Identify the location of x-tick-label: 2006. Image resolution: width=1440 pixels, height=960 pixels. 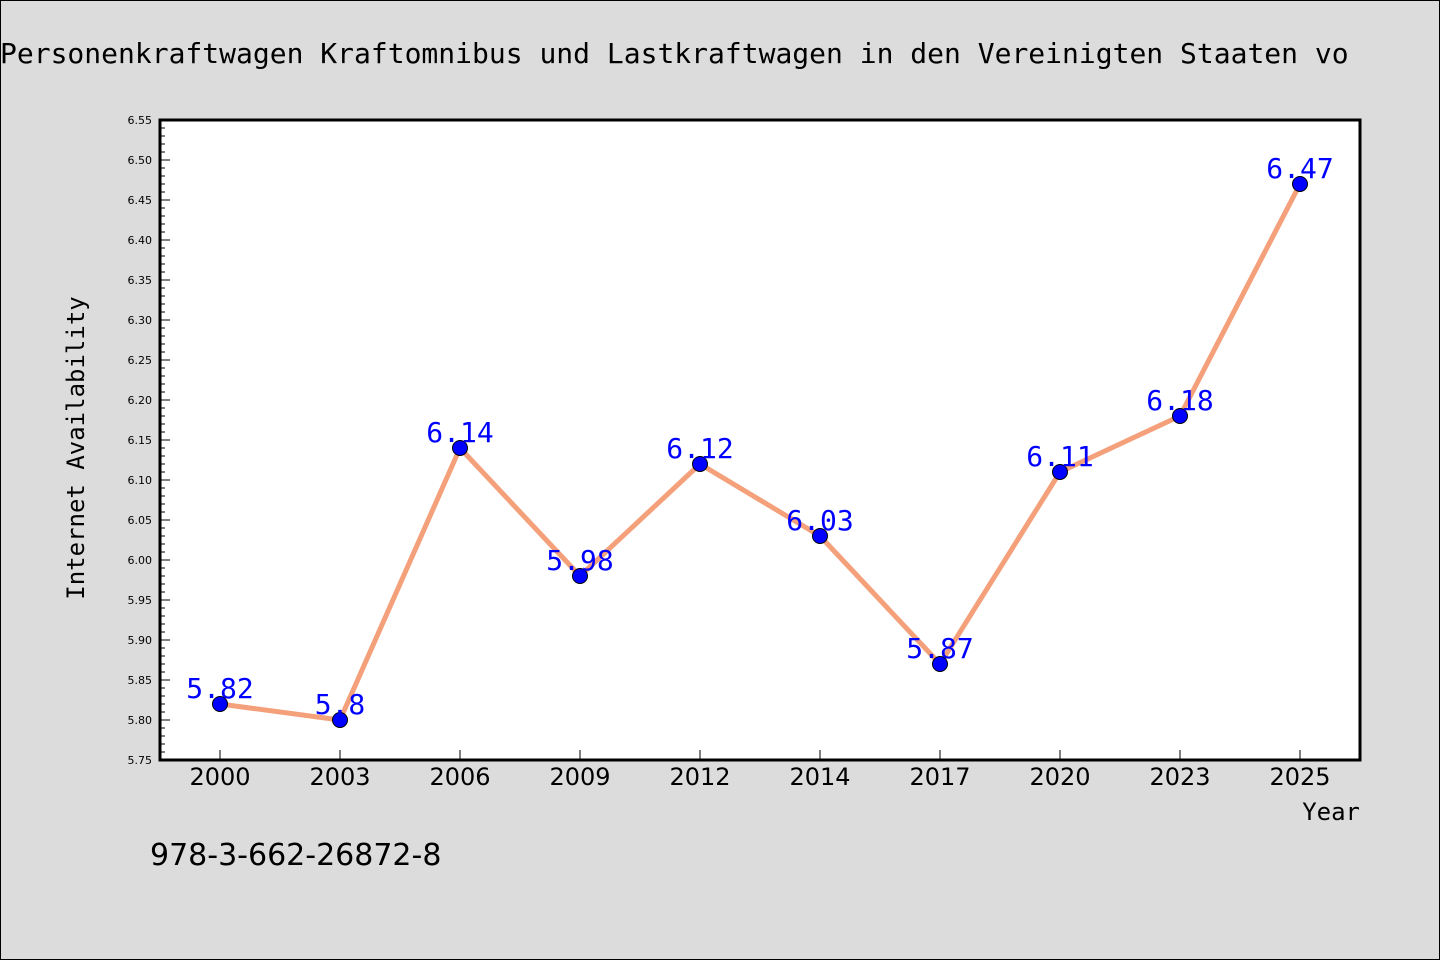
(459, 777).